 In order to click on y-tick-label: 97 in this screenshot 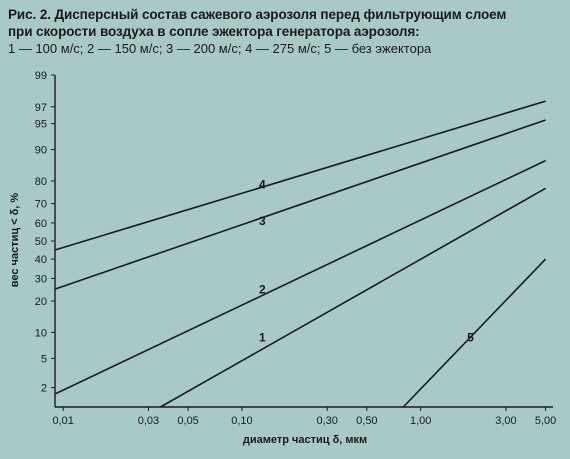, I will do `click(41, 108)`.